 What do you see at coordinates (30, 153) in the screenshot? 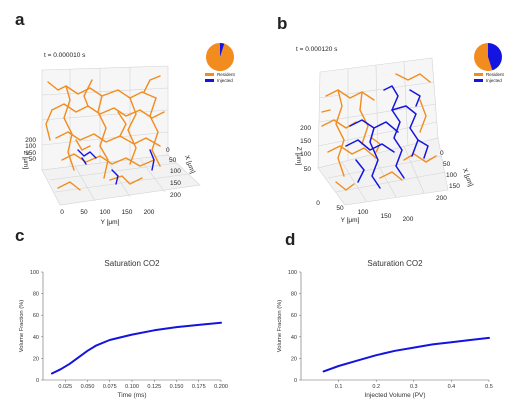
I see `panel-a-z-tick: 150` at bounding box center [30, 153].